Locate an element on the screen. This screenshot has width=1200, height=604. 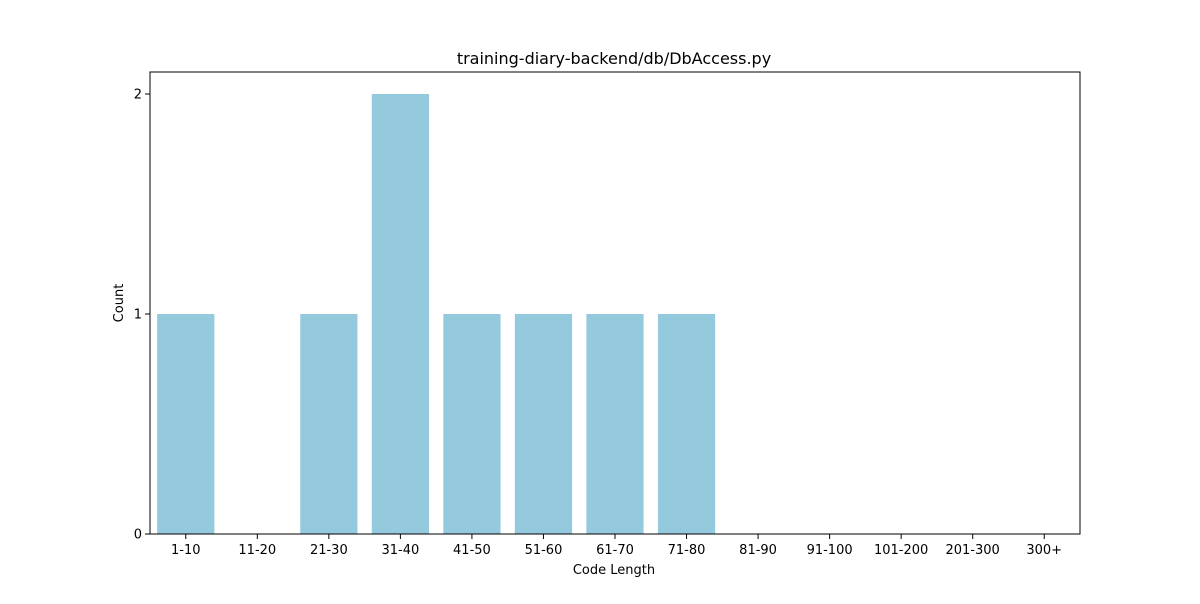
x-tick-label: 61-70 is located at coordinates (615, 550).